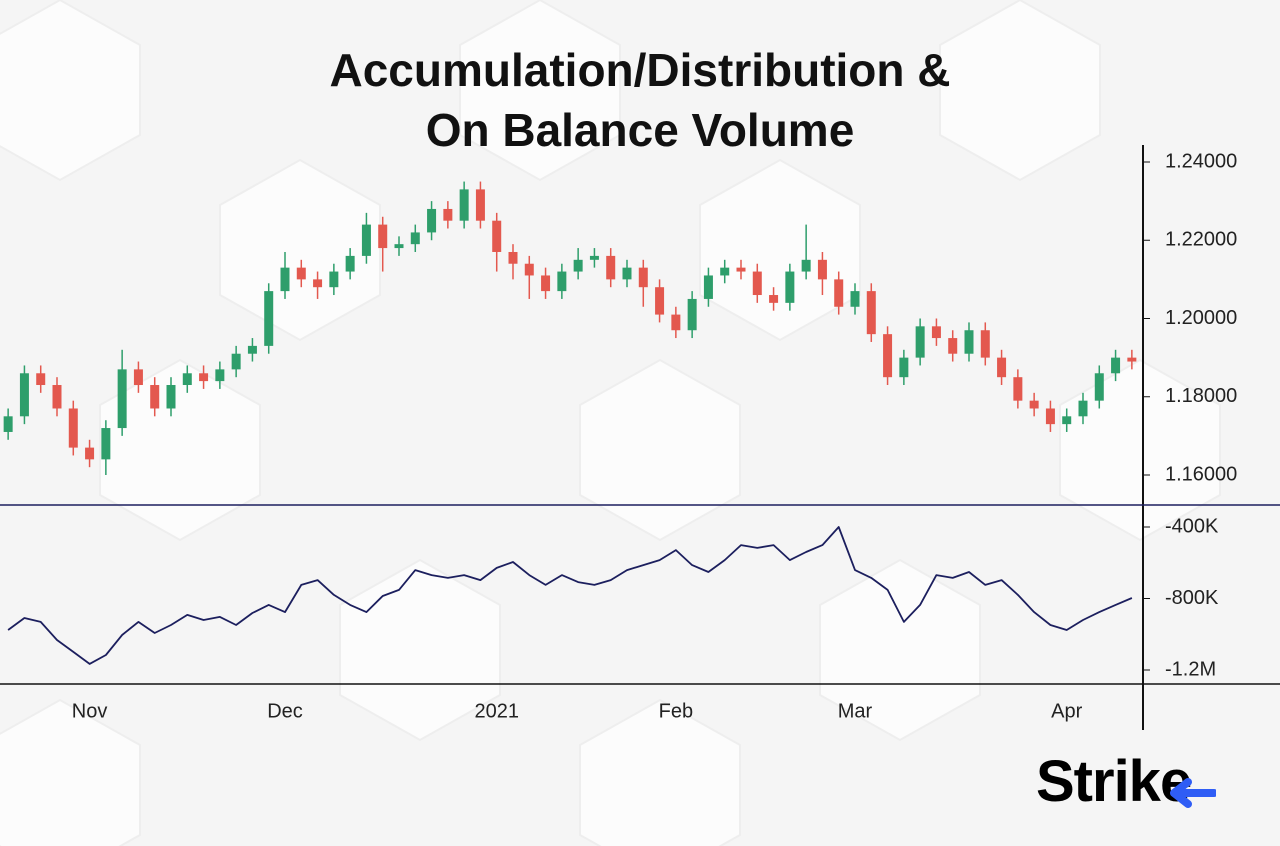  I want to click on y-tick-label: 1.20000, so click(1201, 318).